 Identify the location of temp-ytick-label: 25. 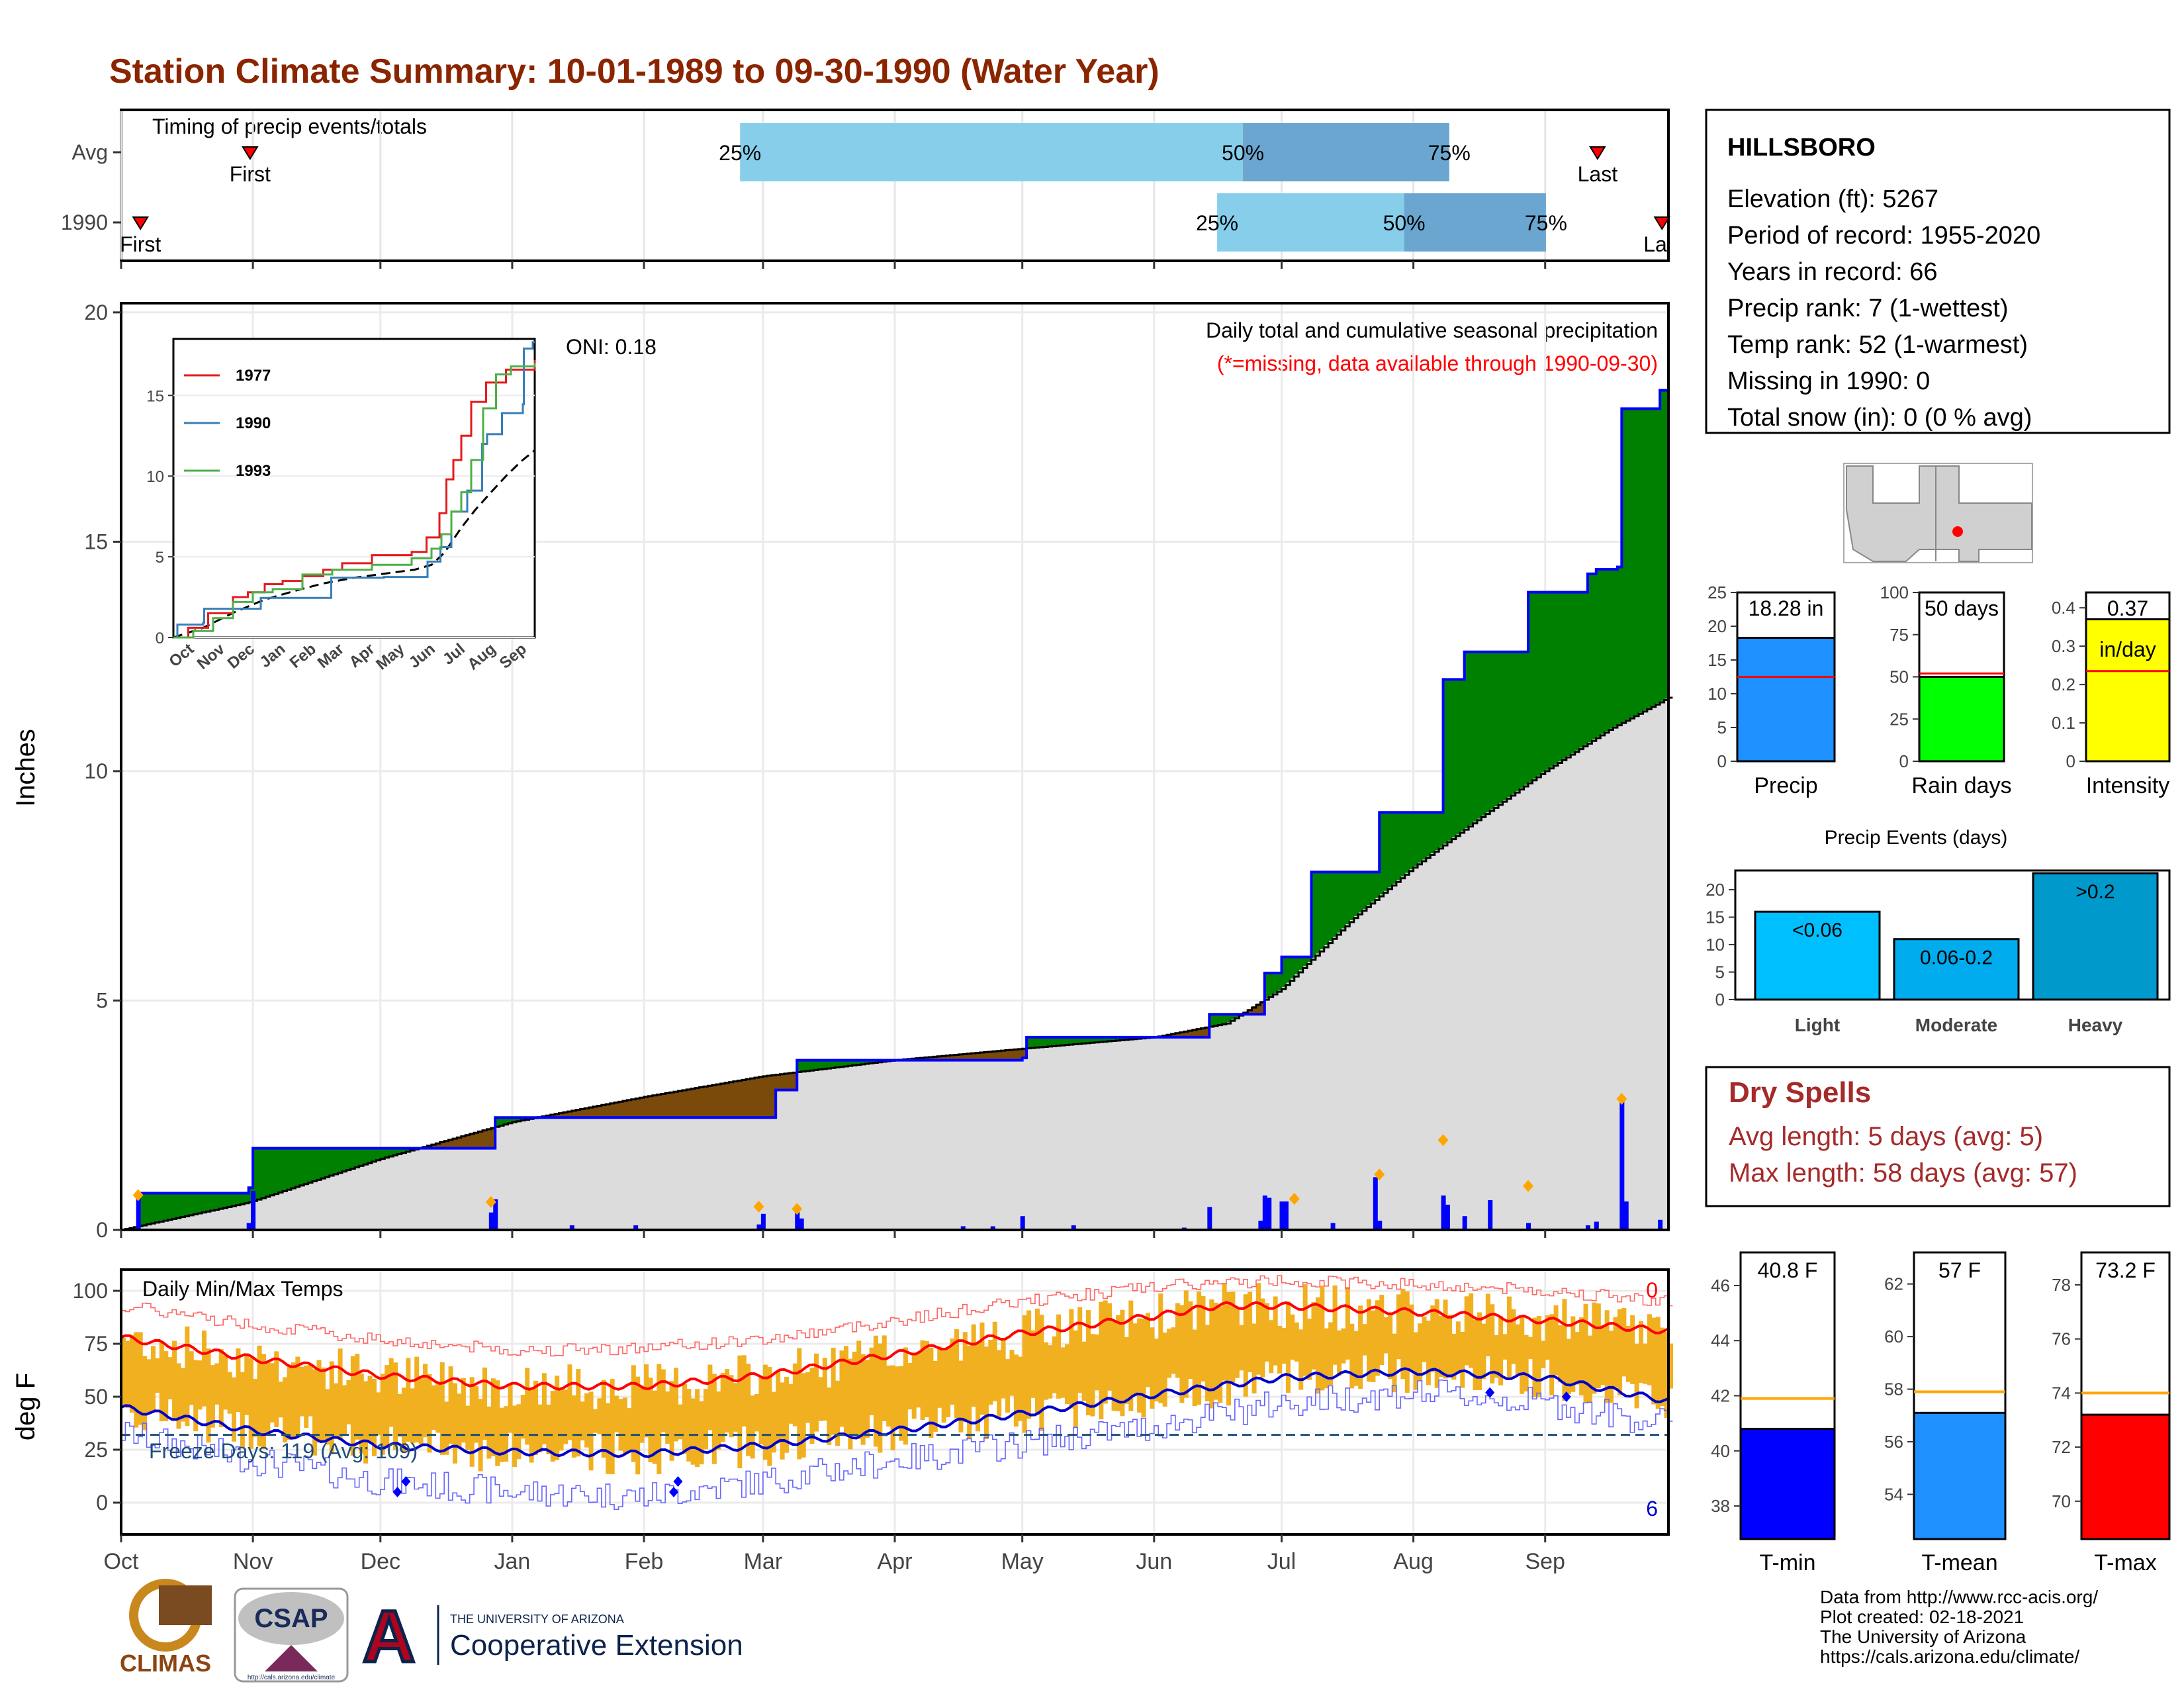
(96, 1450).